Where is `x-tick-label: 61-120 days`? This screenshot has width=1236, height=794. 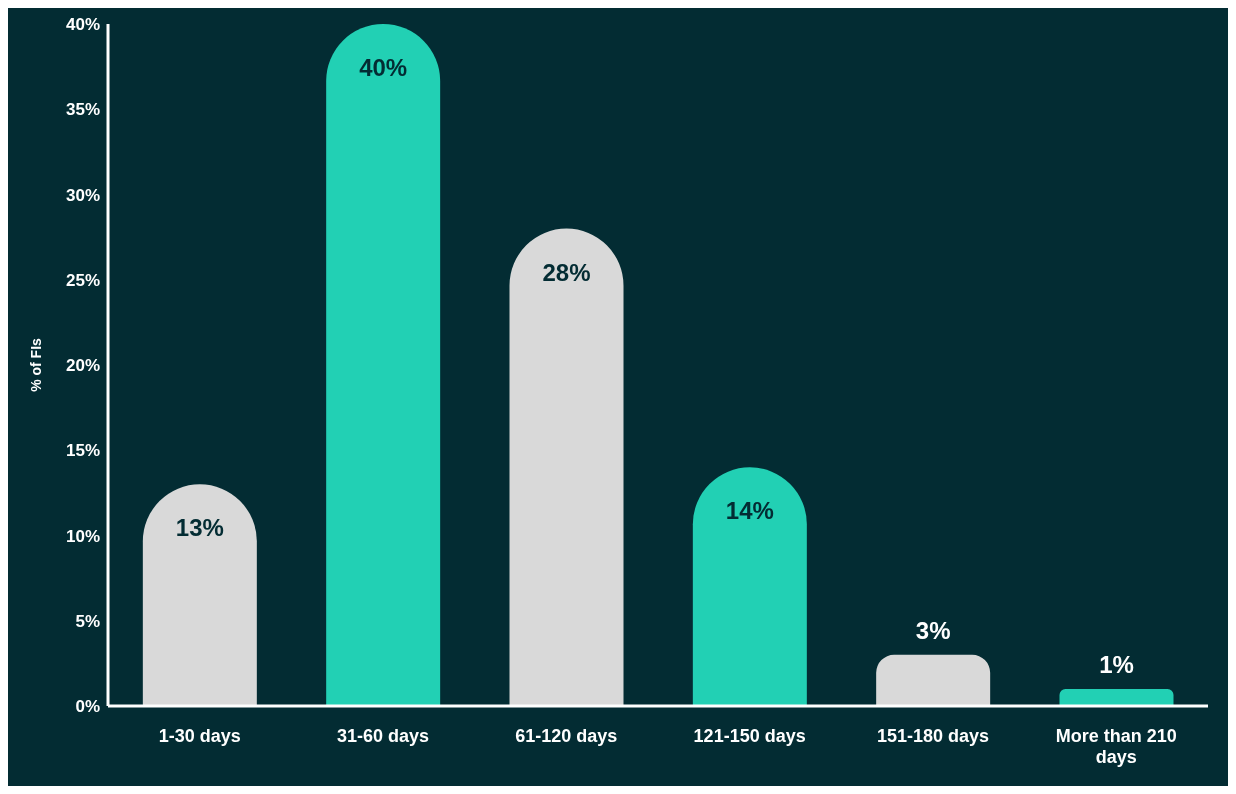 x-tick-label: 61-120 days is located at coordinates (566, 736).